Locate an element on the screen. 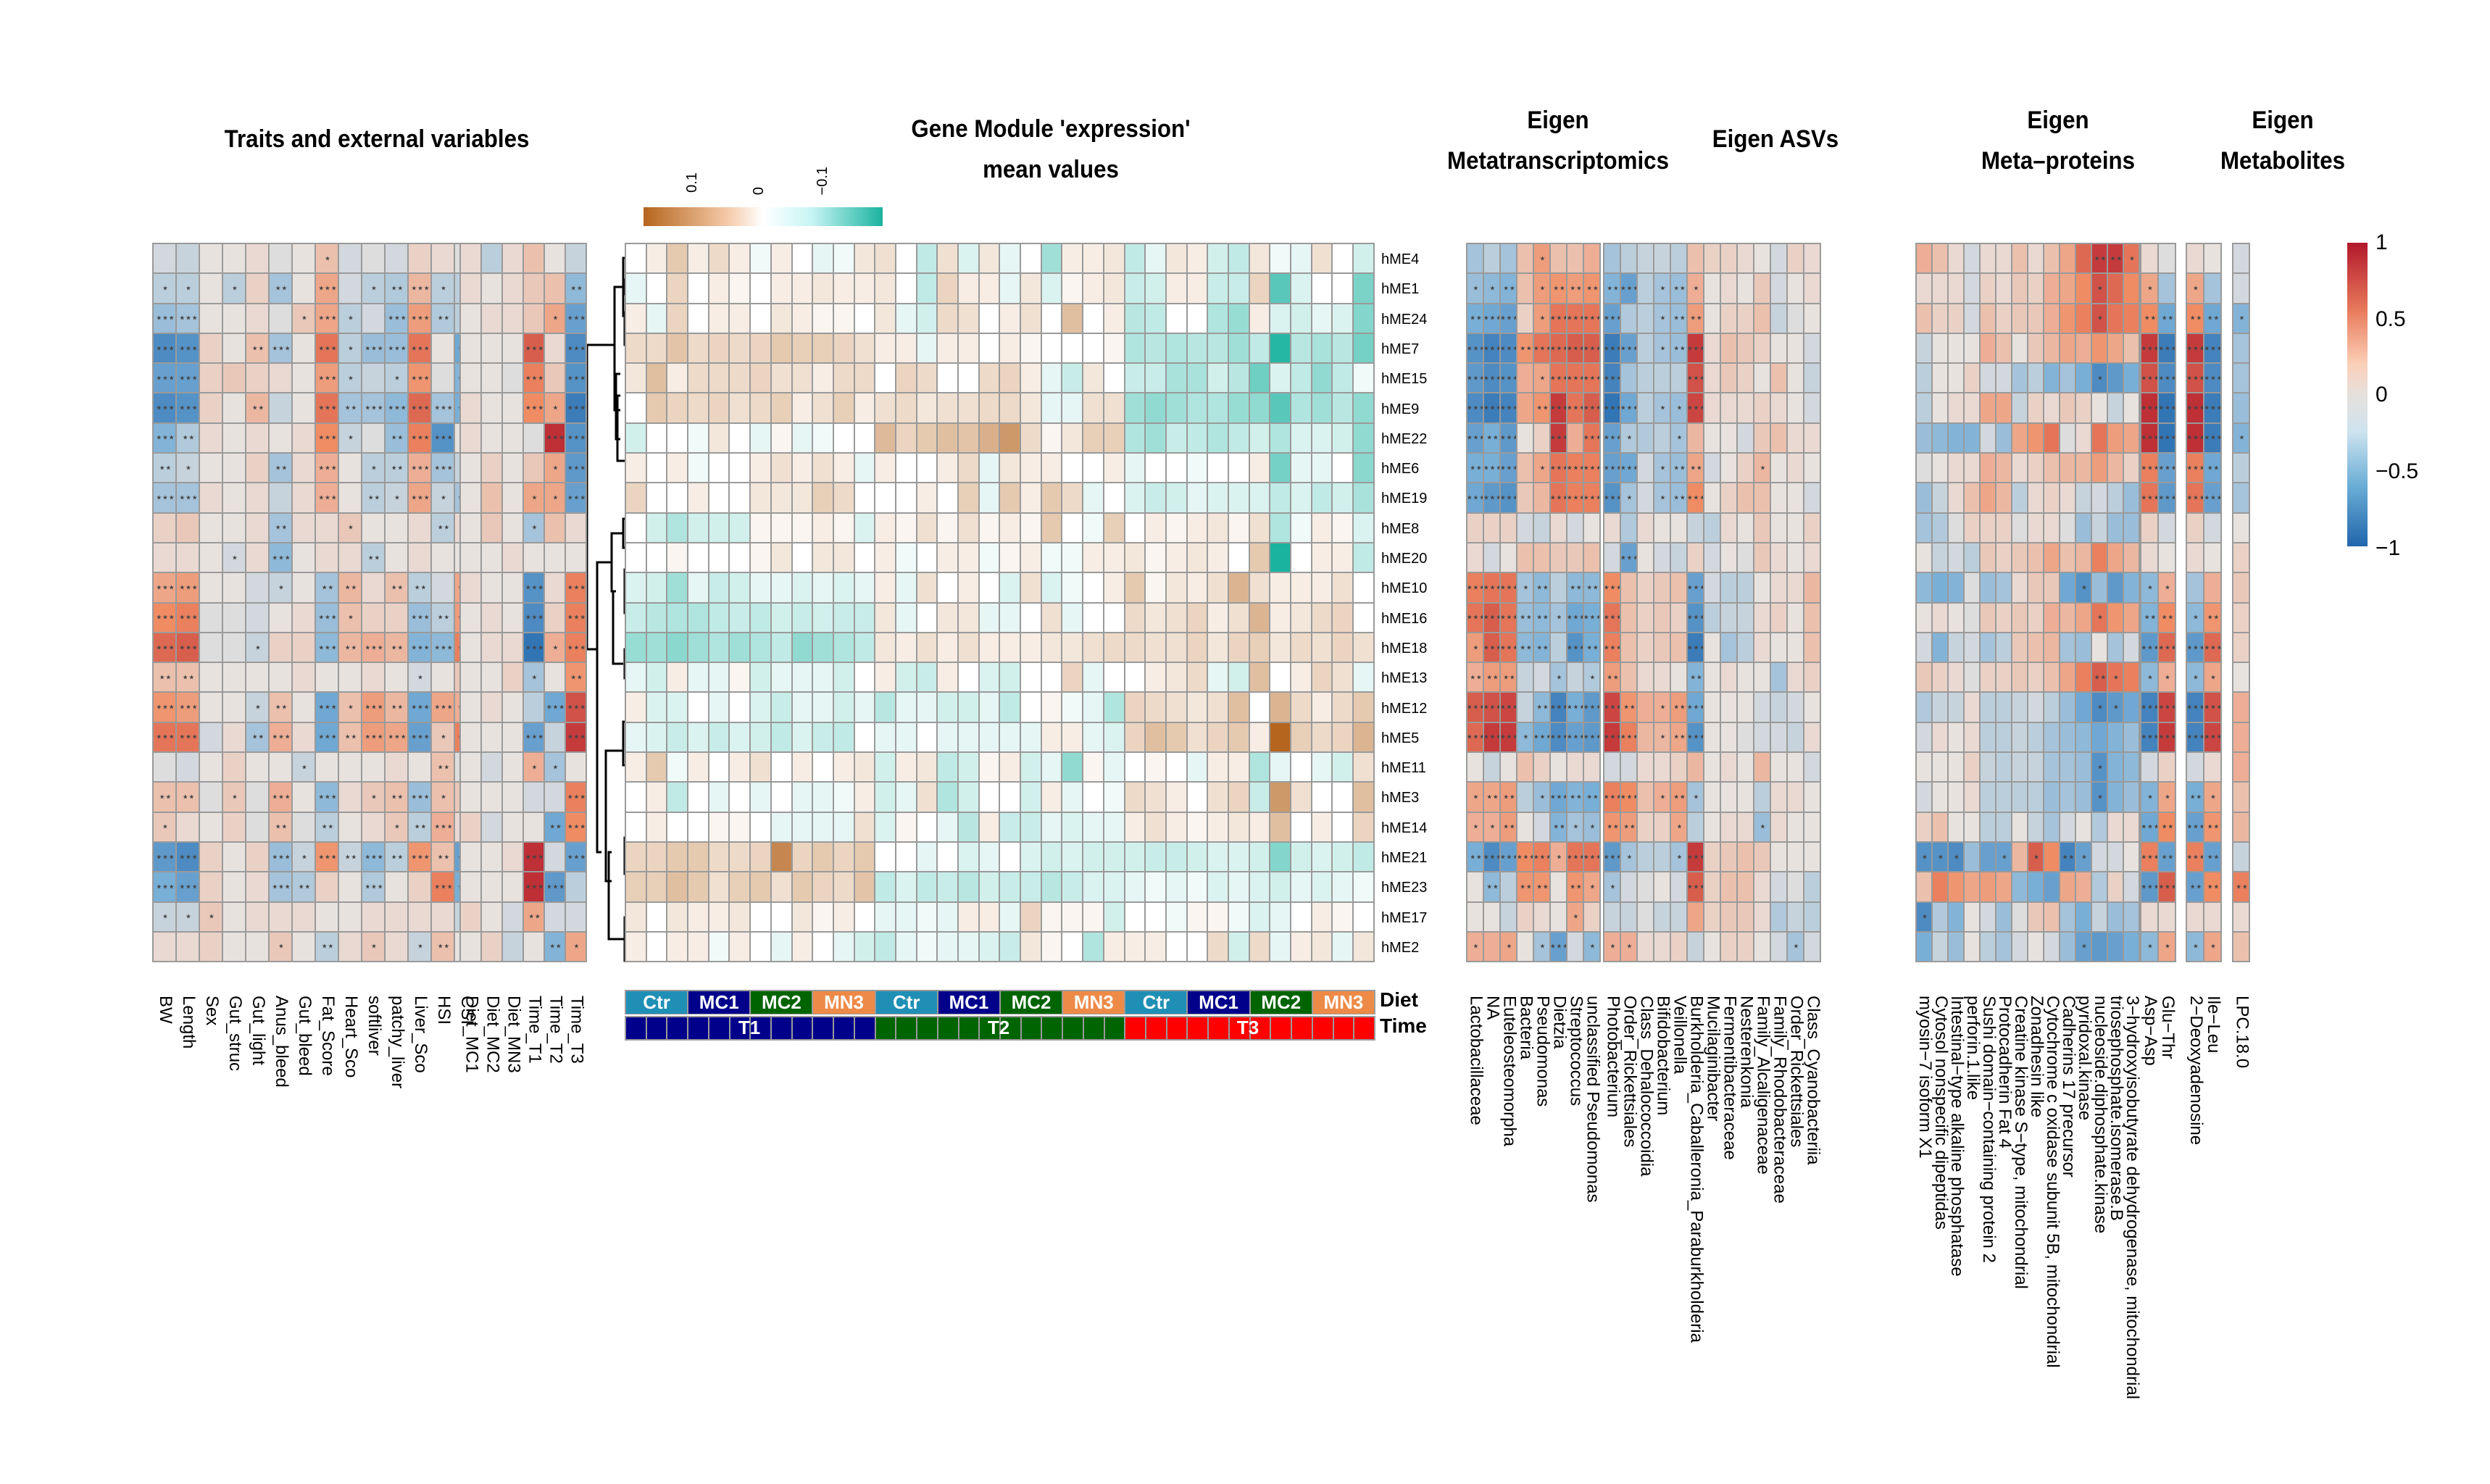 This screenshot has width=2490, height=1484. time-group-label: T2 is located at coordinates (998, 1027).